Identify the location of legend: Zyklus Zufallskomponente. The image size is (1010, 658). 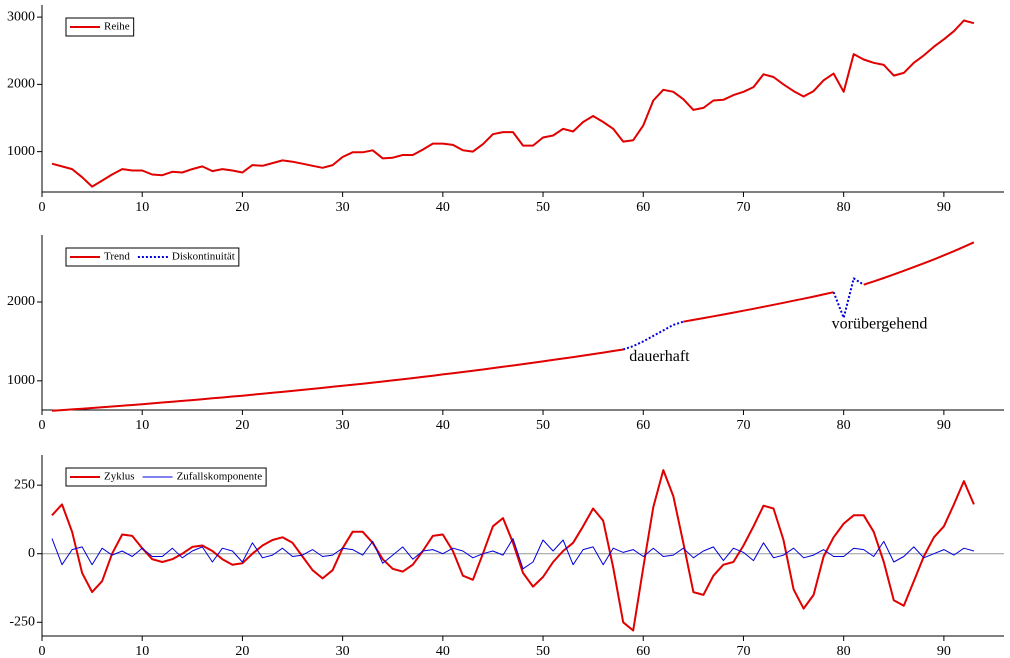
(166, 477).